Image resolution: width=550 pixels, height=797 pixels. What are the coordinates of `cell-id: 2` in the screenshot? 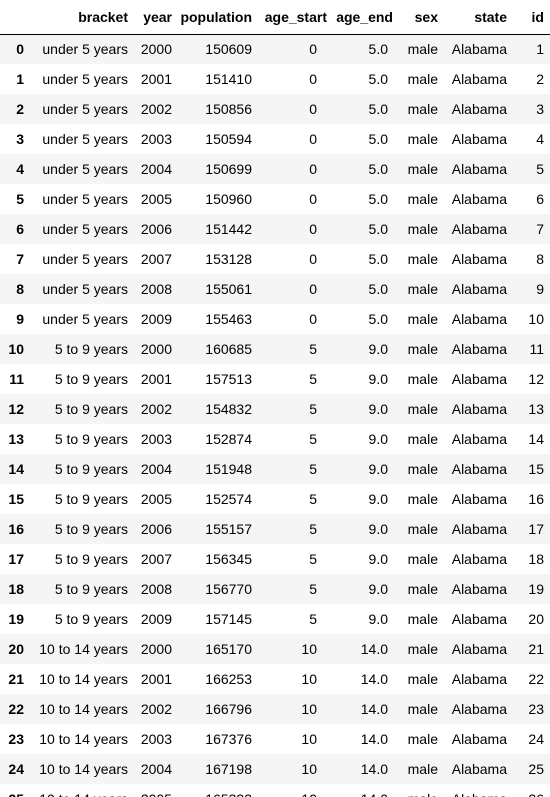 It's located at (540, 79).